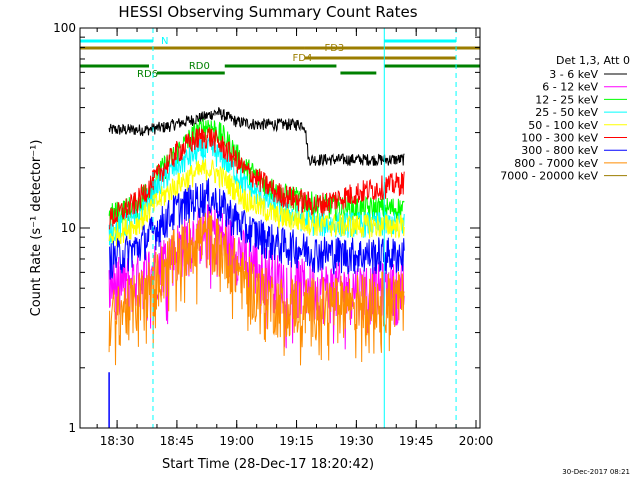 The image size is (640, 480). I want to click on series-3-6keV, so click(256, 136).